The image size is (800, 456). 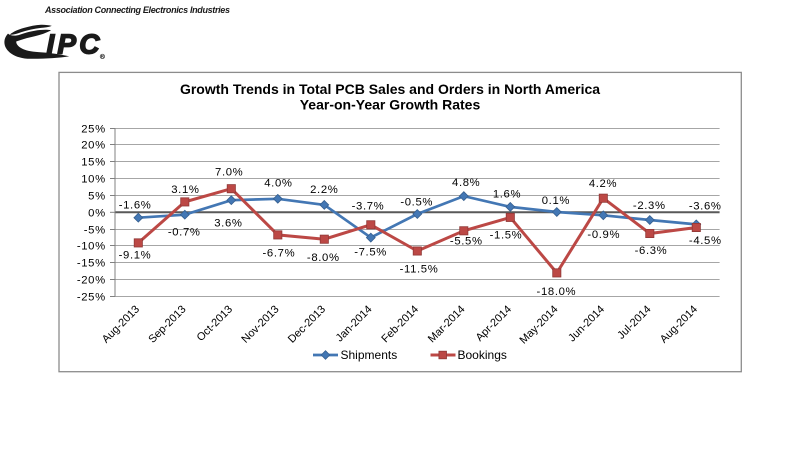 What do you see at coordinates (507, 195) in the screenshot?
I see `svg-text: 1.6%` at bounding box center [507, 195].